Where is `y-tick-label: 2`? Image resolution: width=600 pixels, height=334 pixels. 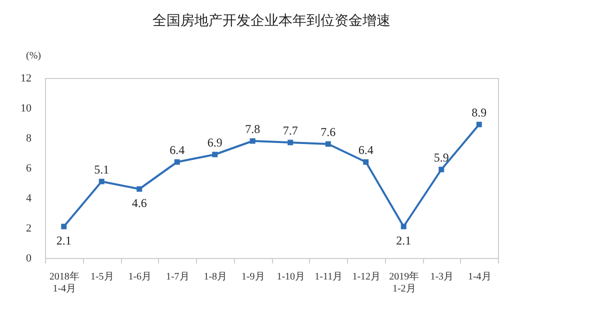 y-tick-label: 2 is located at coordinates (29, 228).